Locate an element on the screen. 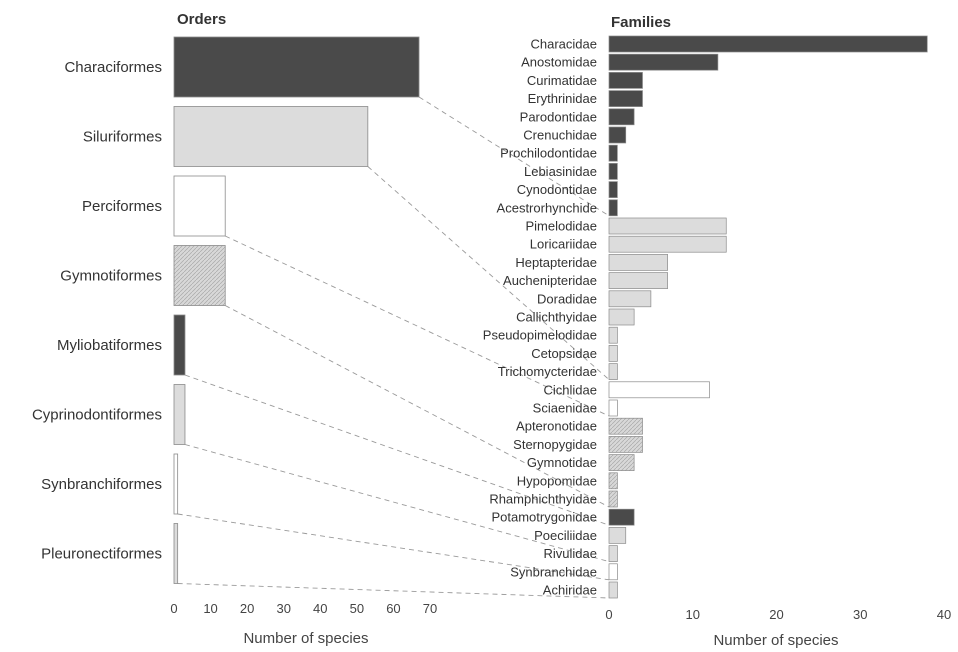 This screenshot has width=958, height=652. bar-family-rivulidae is located at coordinates (613, 553).